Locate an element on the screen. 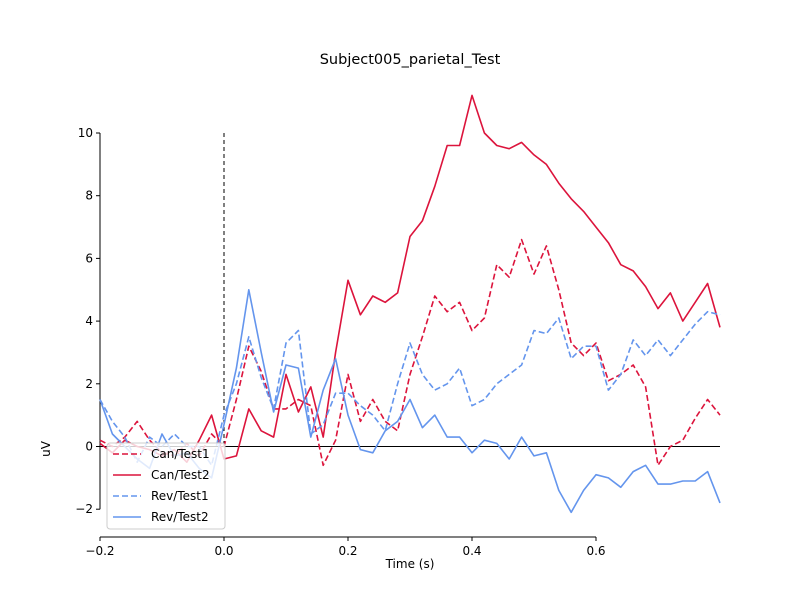  legend-label: Rev/Test1 is located at coordinates (180, 496).